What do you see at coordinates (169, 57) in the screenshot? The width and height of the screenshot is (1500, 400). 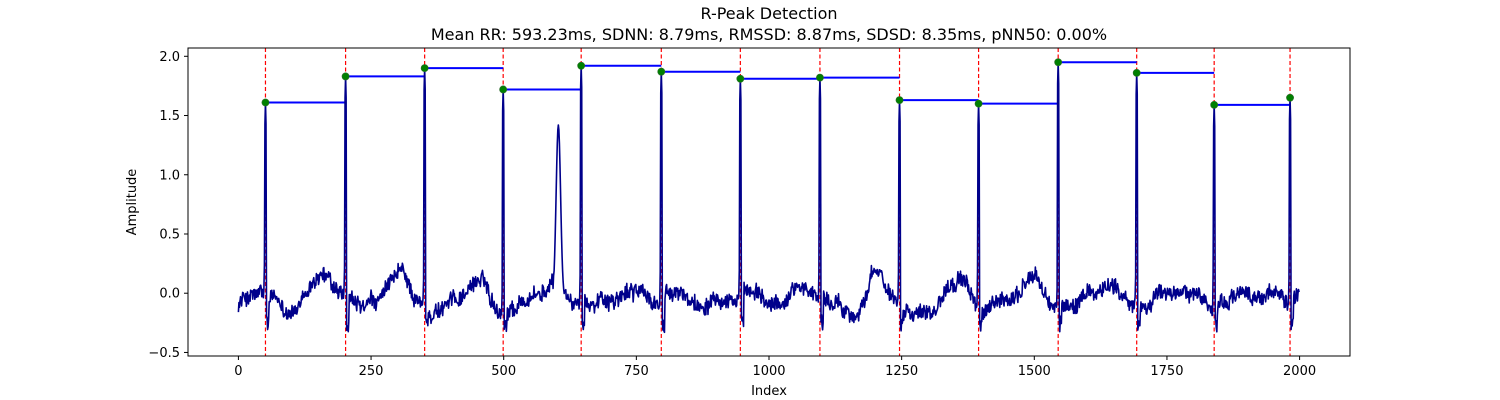 I see `y-tick-label: 2.0` at bounding box center [169, 57].